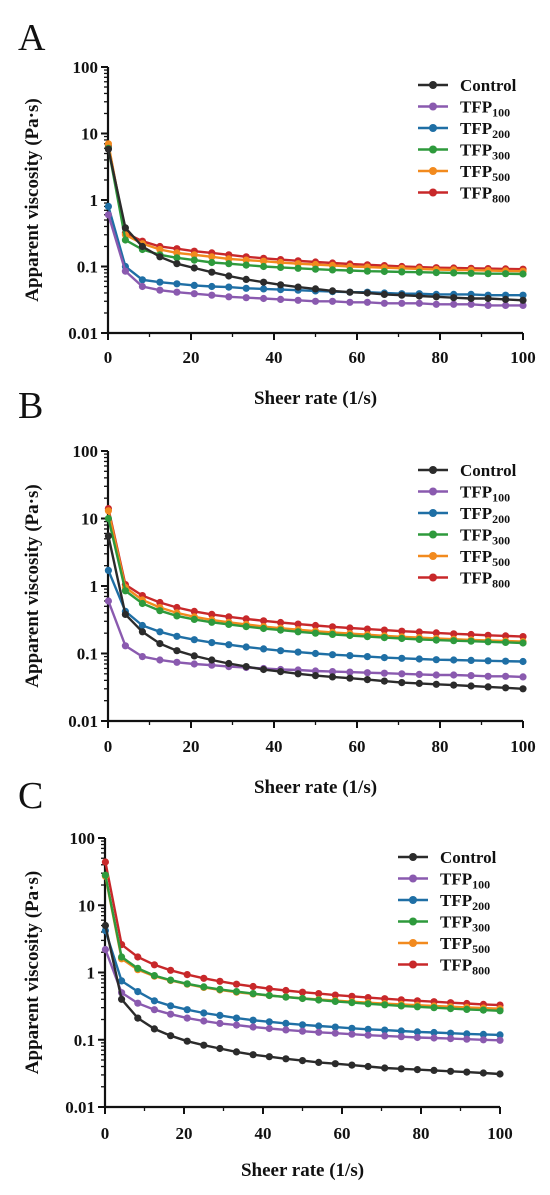 This screenshot has width=550, height=1195. Describe the element at coordinates (87, 267) in the screenshot. I see `y-tick-label: 0.1` at that location.